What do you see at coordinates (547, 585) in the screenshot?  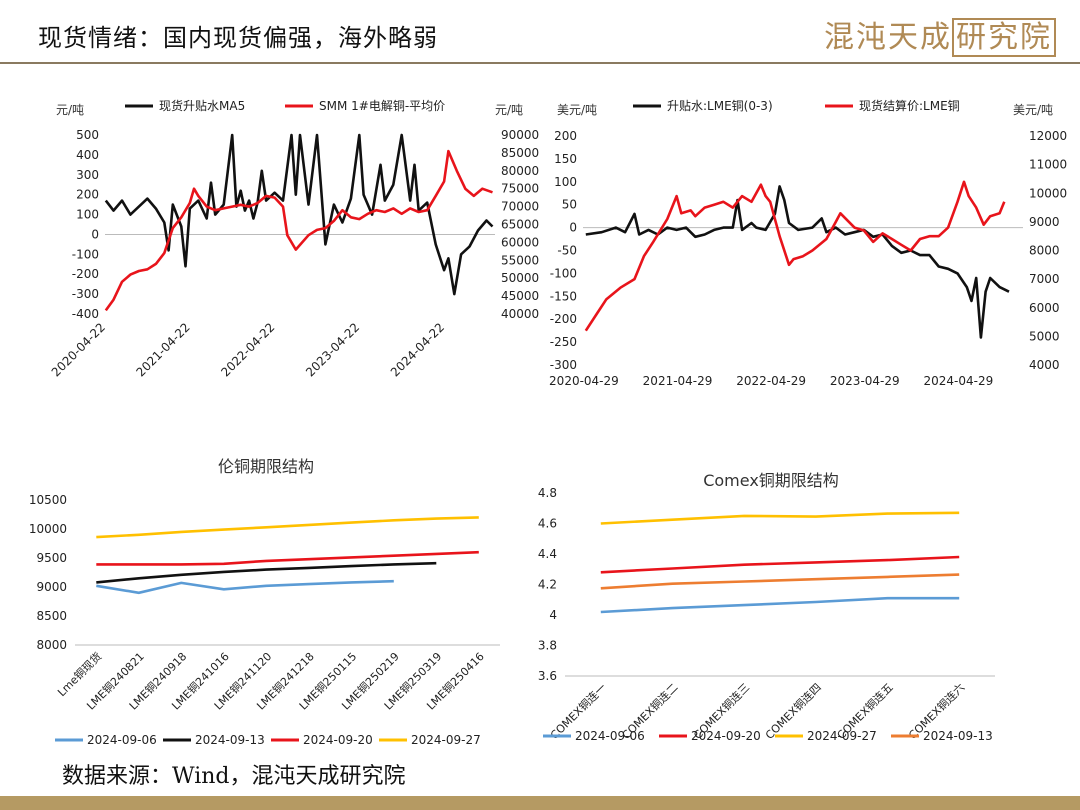 I see `y-tick-label: 4.2` at bounding box center [547, 585].